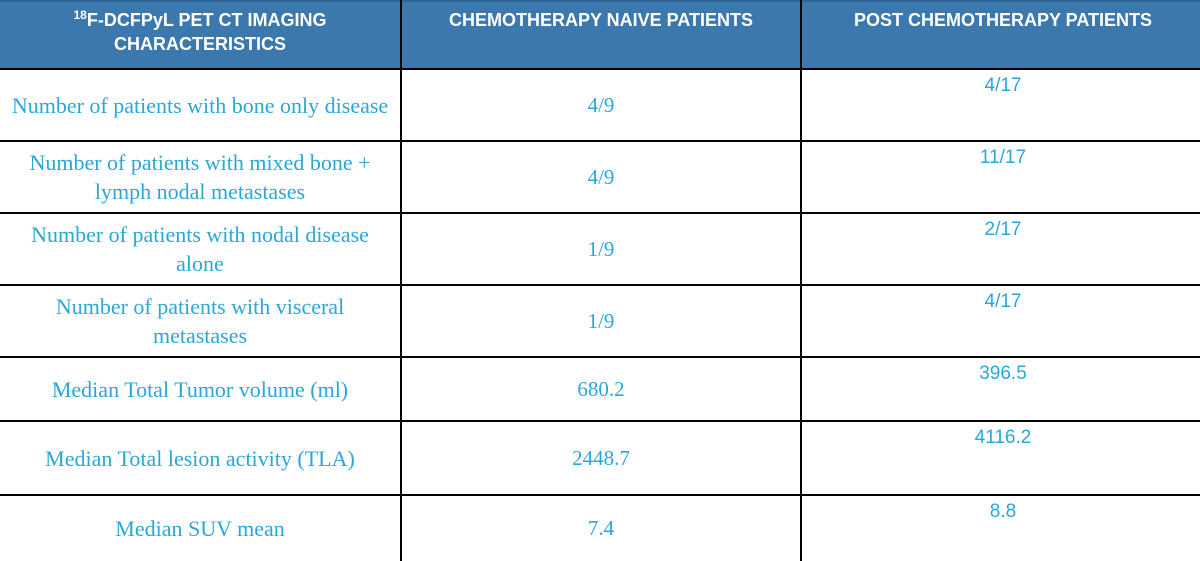  I want to click on header-line1: F-DCFPyL PET CT IMAGING, so click(206, 20).